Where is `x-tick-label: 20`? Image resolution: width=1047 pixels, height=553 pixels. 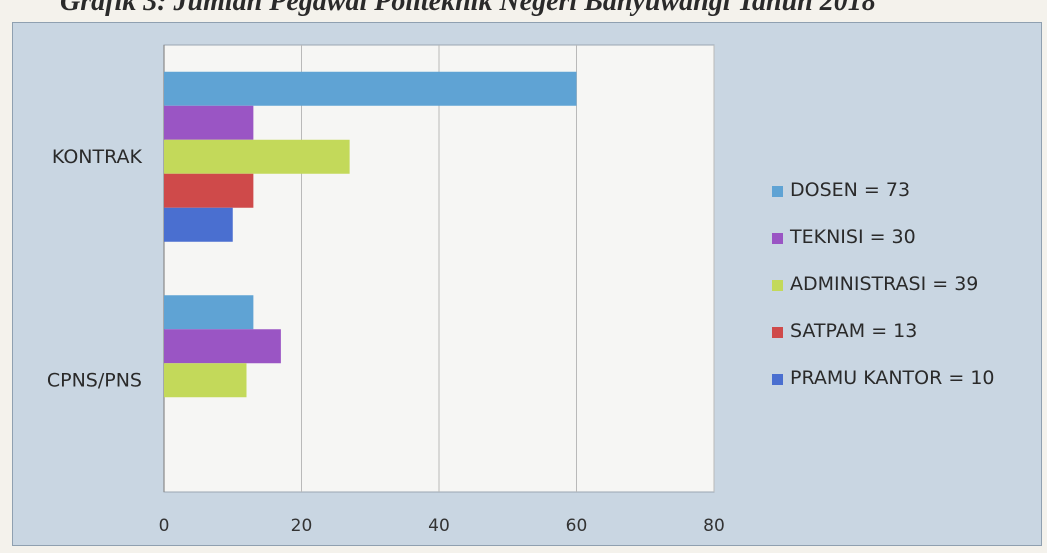 x-tick-label: 20 is located at coordinates (302, 526).